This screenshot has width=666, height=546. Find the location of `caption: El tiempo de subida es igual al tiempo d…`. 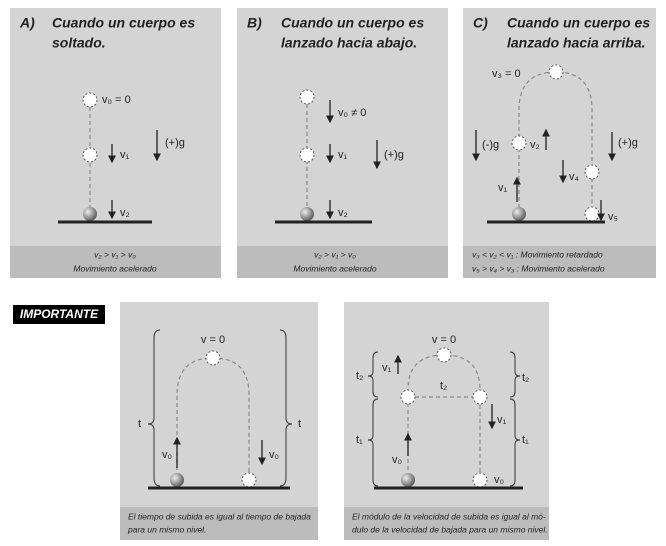

caption: El tiempo de subida es igual al tiempo d… is located at coordinates (219, 516).